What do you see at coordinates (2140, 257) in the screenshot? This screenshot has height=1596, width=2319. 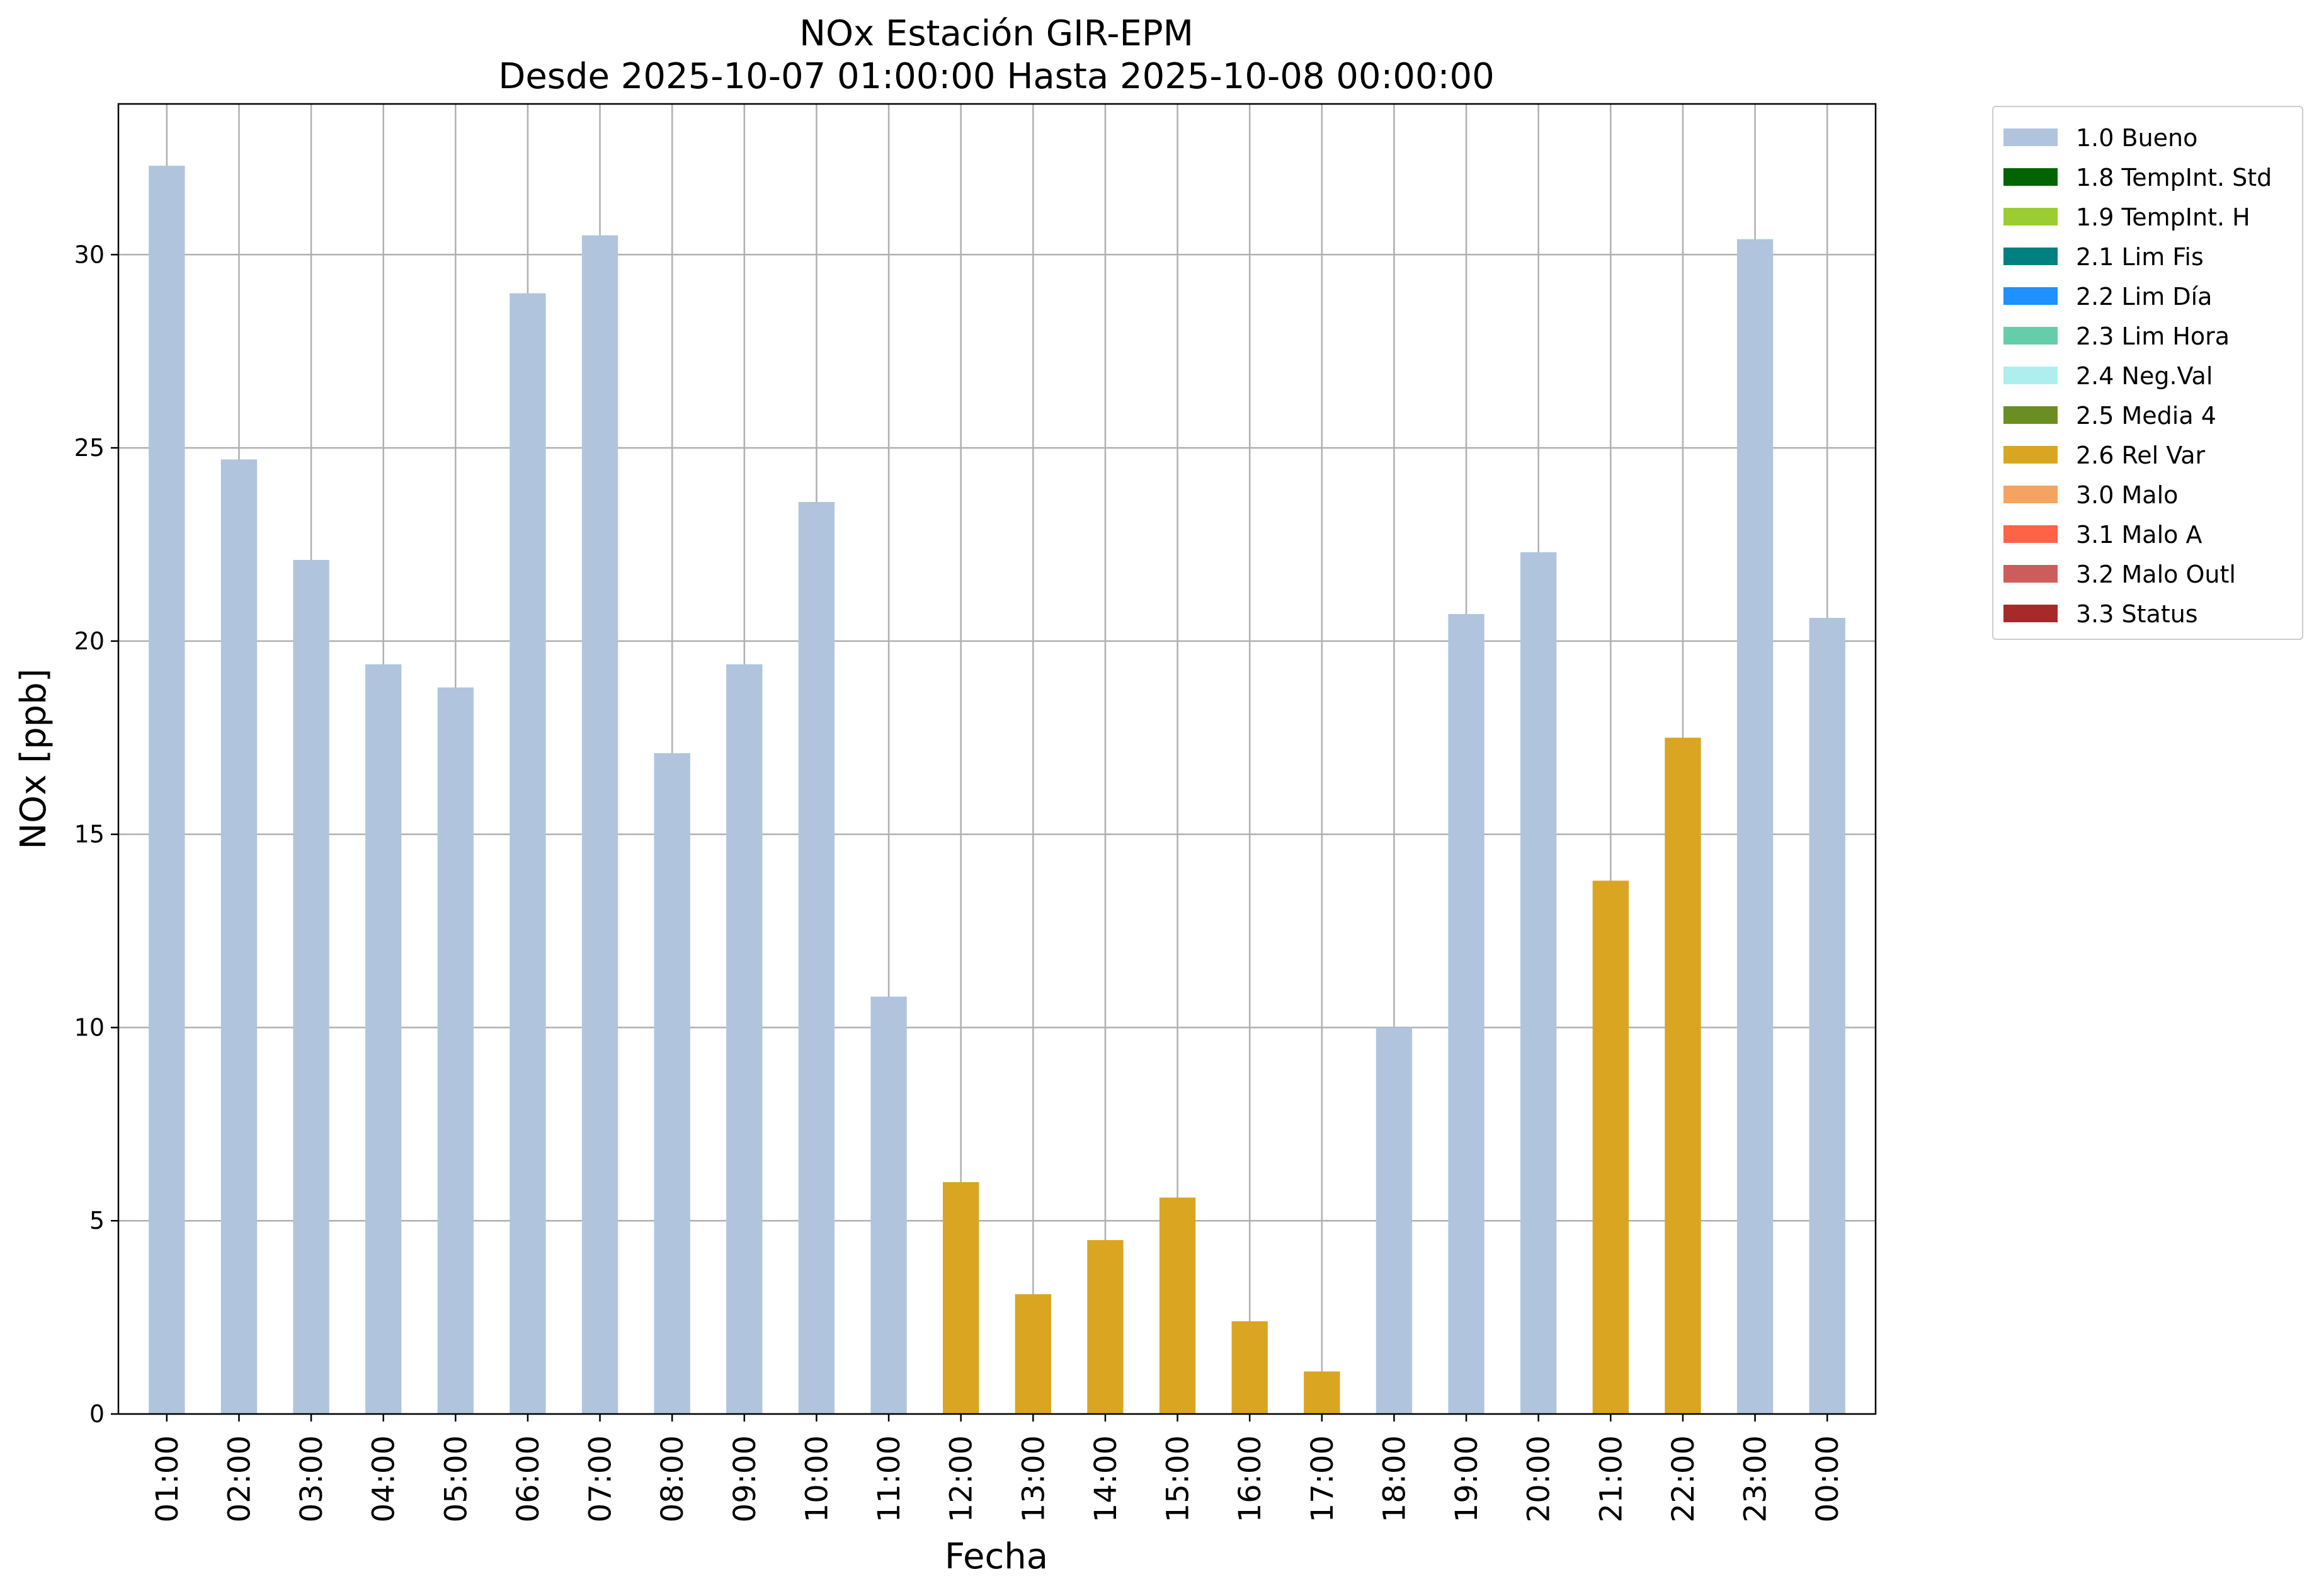 I see `legend-label: 2.1 Lim Fis` at bounding box center [2140, 257].